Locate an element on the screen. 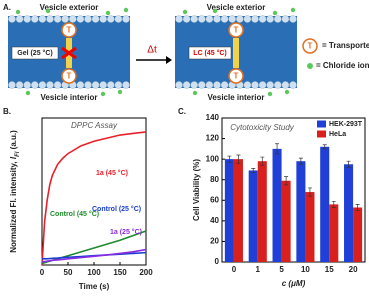 This screenshot has height=308, width=369. y-axis-label: Normalized Fl. intensity, IFl (a.u.) is located at coordinates (14, 191).